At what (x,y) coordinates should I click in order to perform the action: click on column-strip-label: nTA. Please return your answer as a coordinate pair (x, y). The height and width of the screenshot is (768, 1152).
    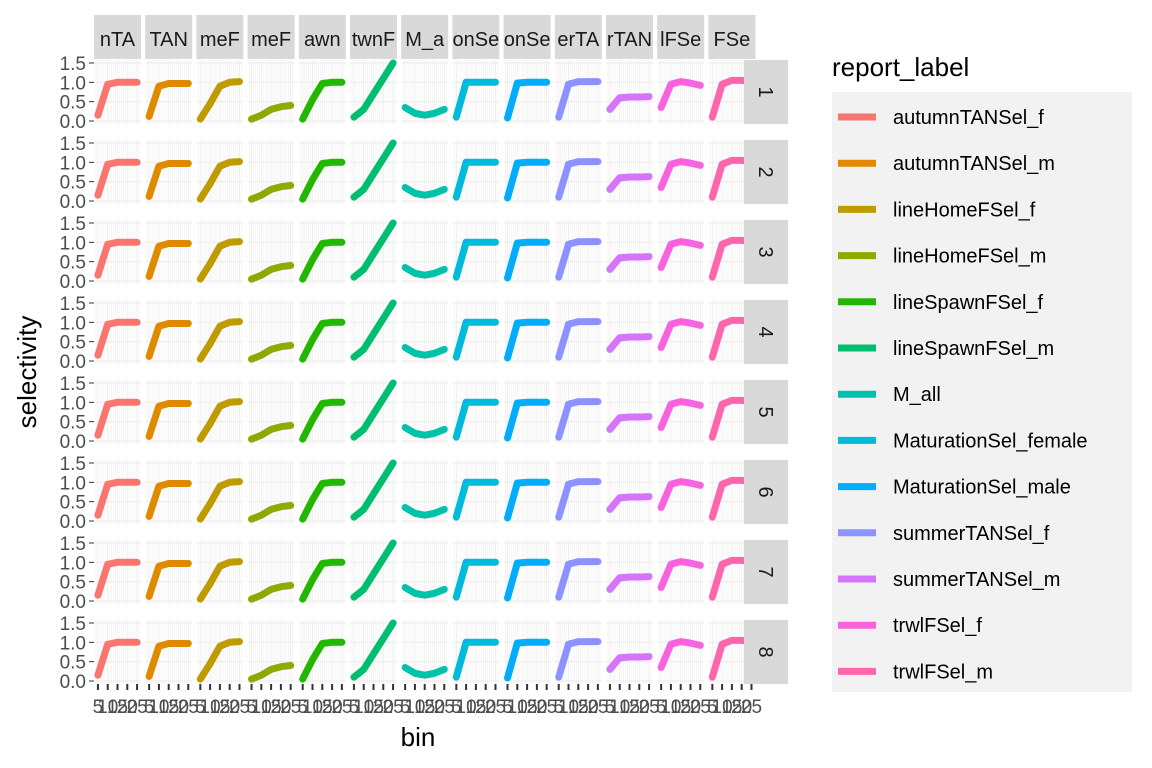
    Looking at the image, I should click on (118, 40).